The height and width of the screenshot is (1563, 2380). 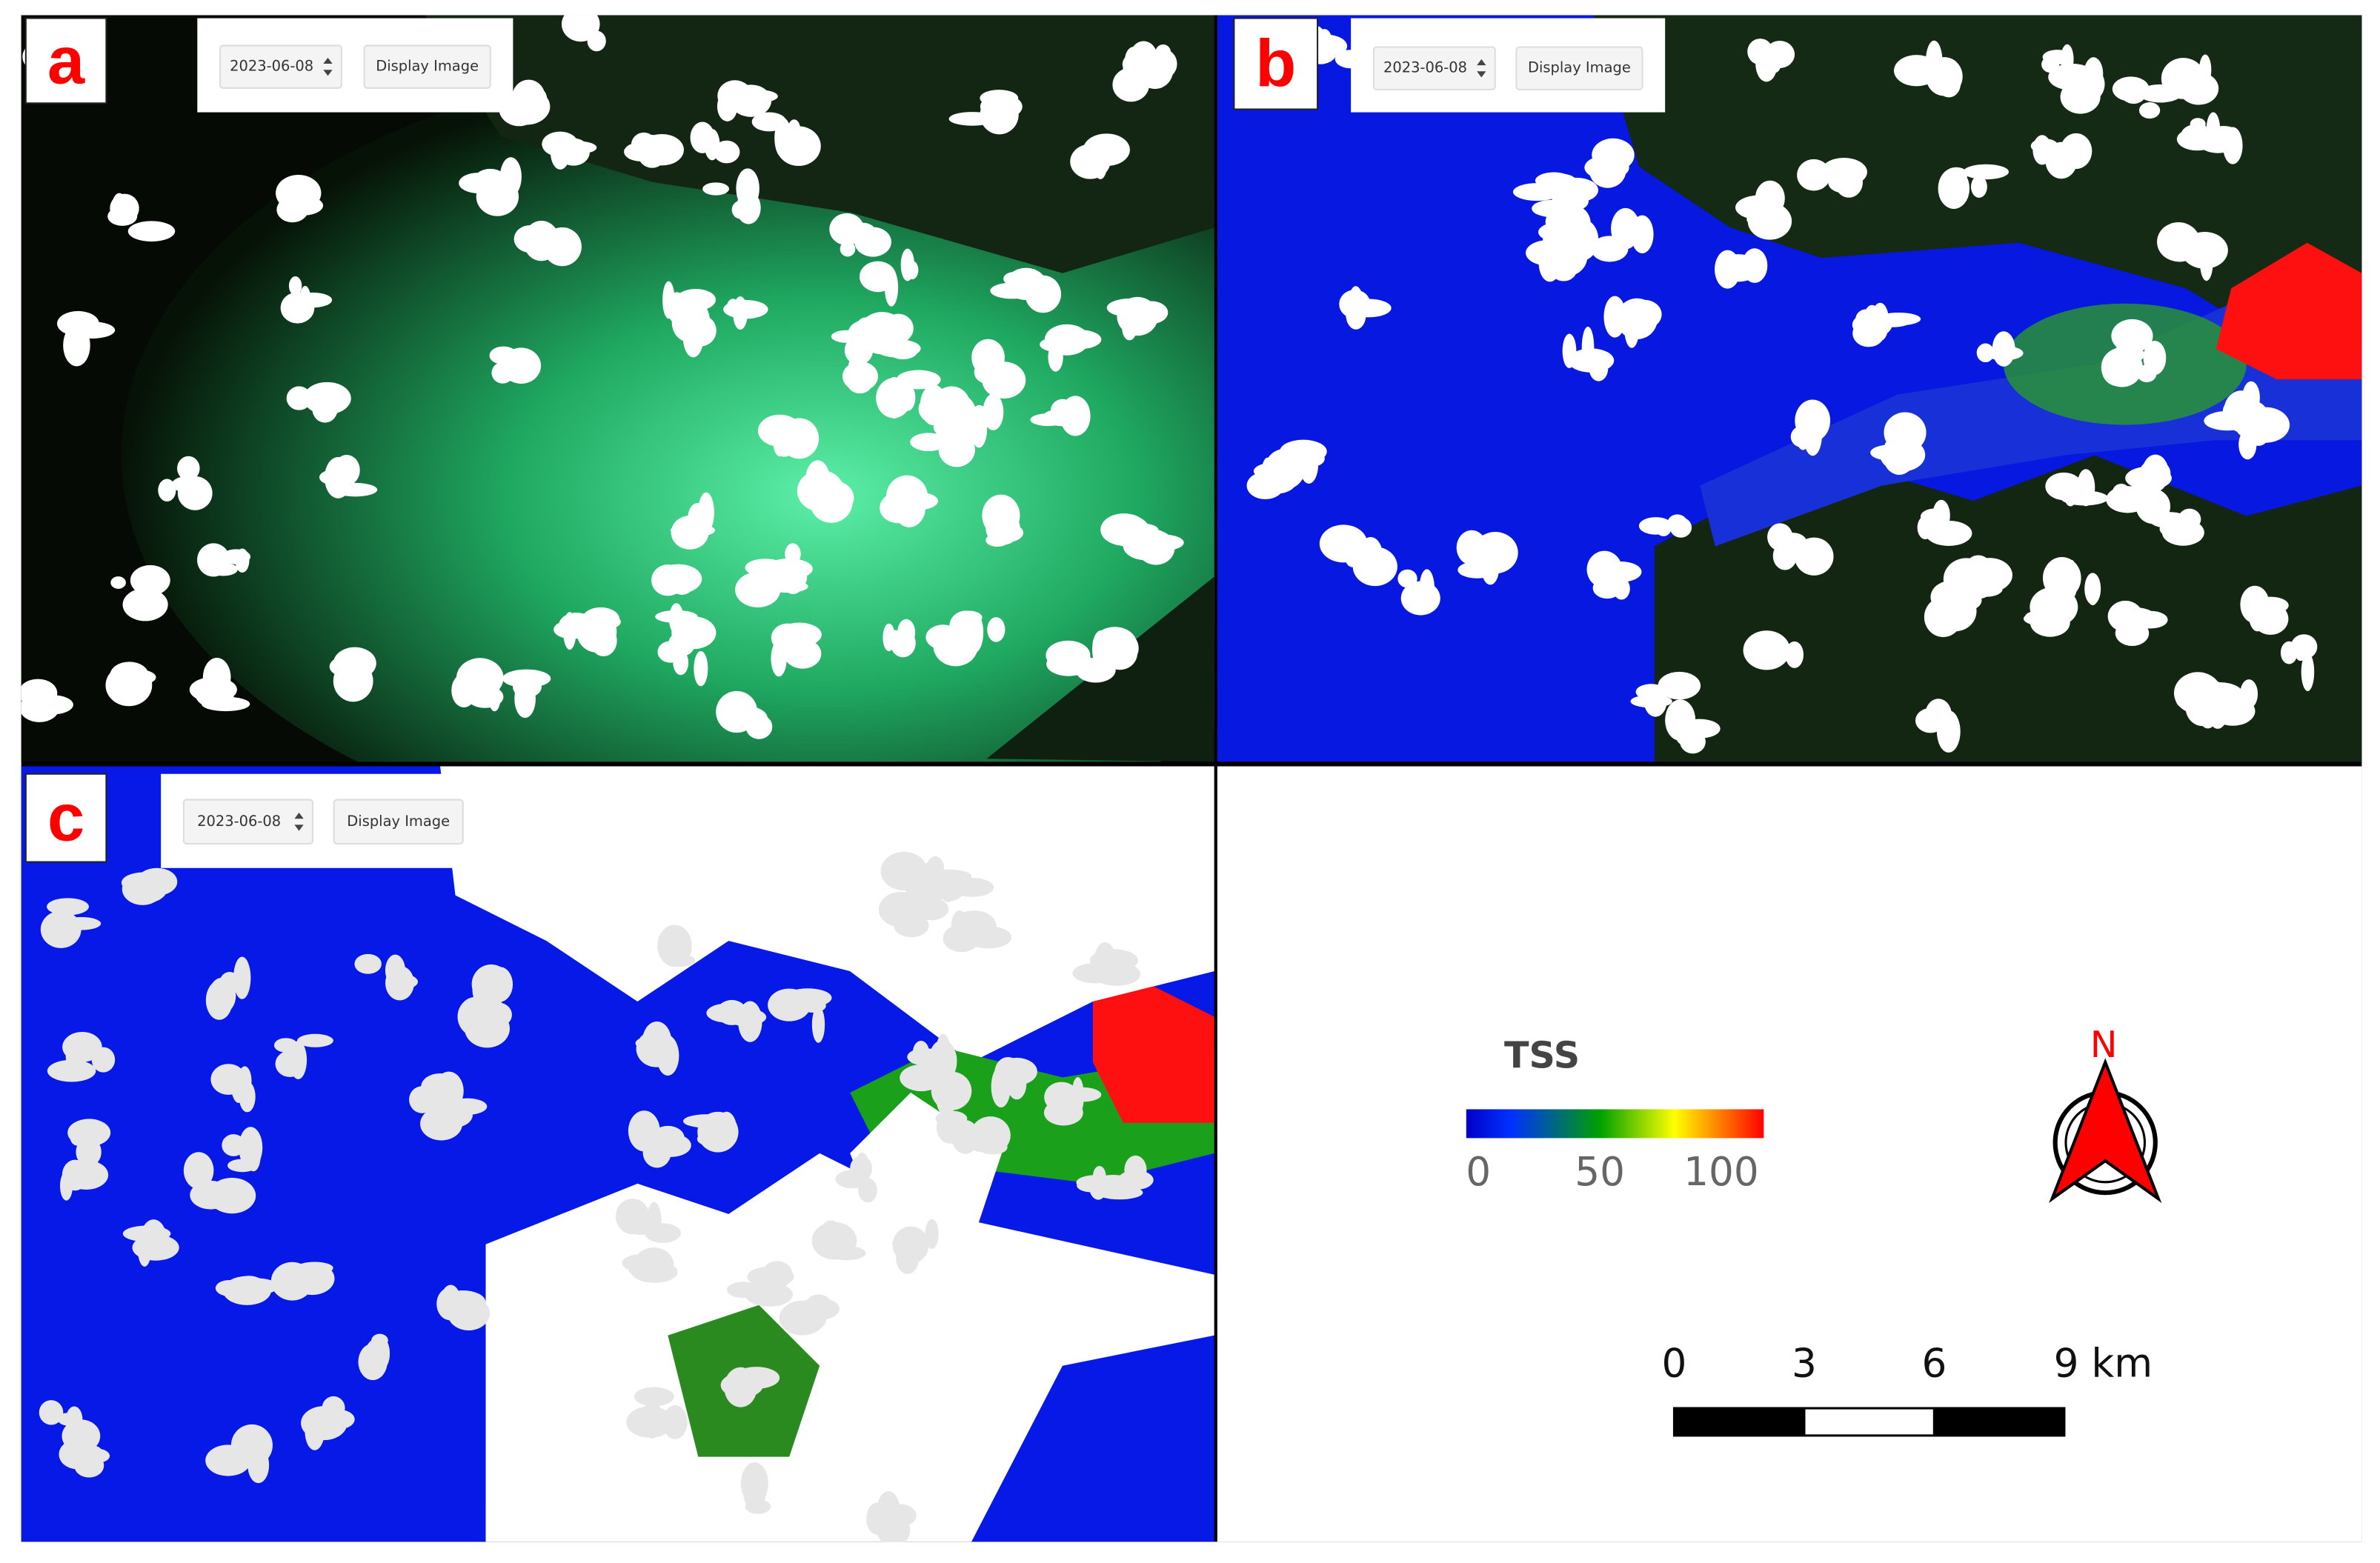 What do you see at coordinates (2103, 1363) in the screenshot?
I see `scale-label: 9 km` at bounding box center [2103, 1363].